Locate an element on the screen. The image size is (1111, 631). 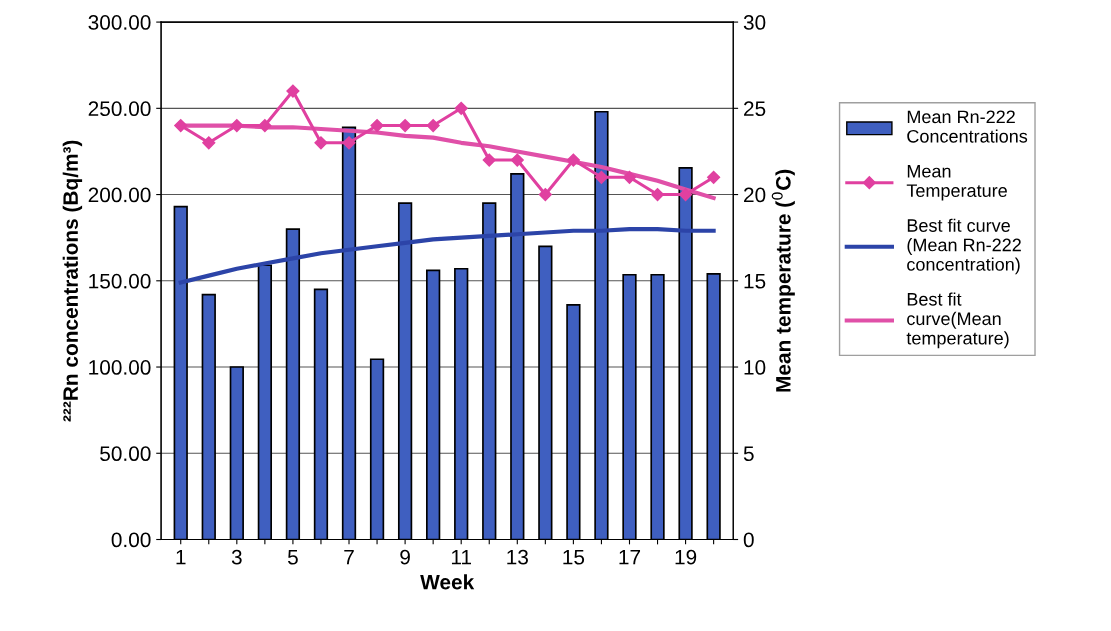
y2-tick-label: 15 is located at coordinates (755, 281).